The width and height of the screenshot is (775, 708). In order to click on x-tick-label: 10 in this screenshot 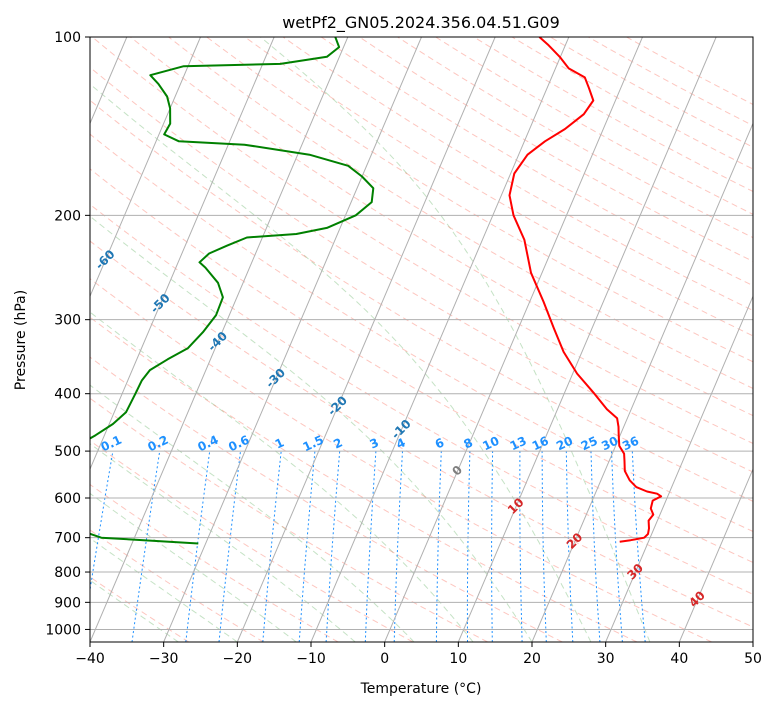, I will do `click(458, 659)`.